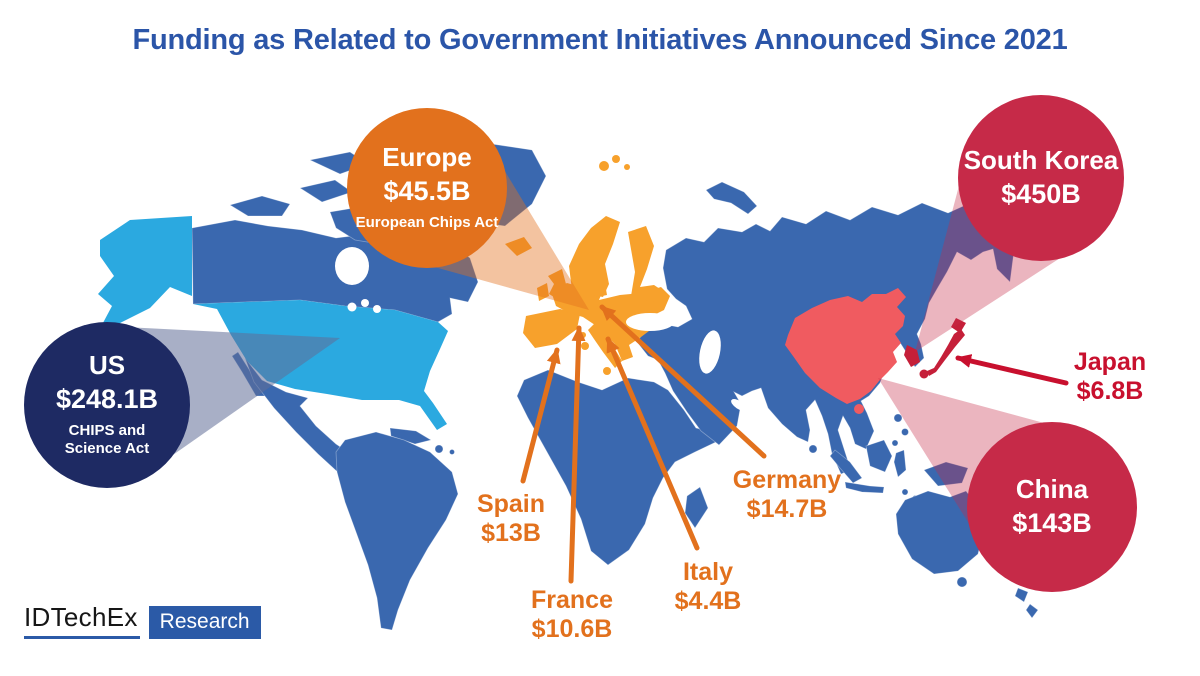 The width and height of the screenshot is (1200, 676). I want to click on label-spain: Spain $13B, so click(511, 519).